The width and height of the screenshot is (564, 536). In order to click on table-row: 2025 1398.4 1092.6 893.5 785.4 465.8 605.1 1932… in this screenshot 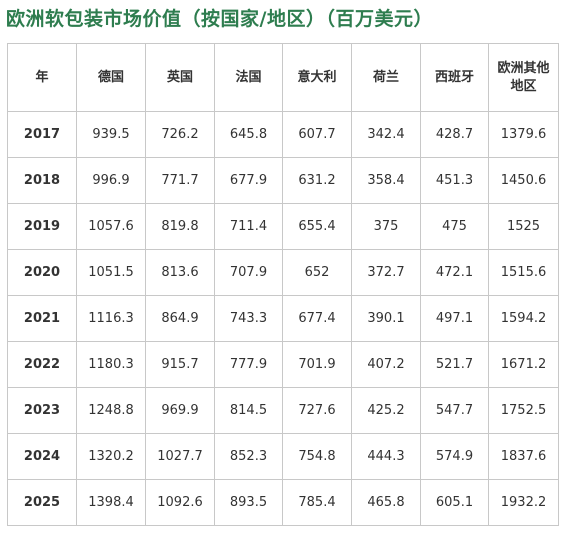, I will do `click(283, 502)`.